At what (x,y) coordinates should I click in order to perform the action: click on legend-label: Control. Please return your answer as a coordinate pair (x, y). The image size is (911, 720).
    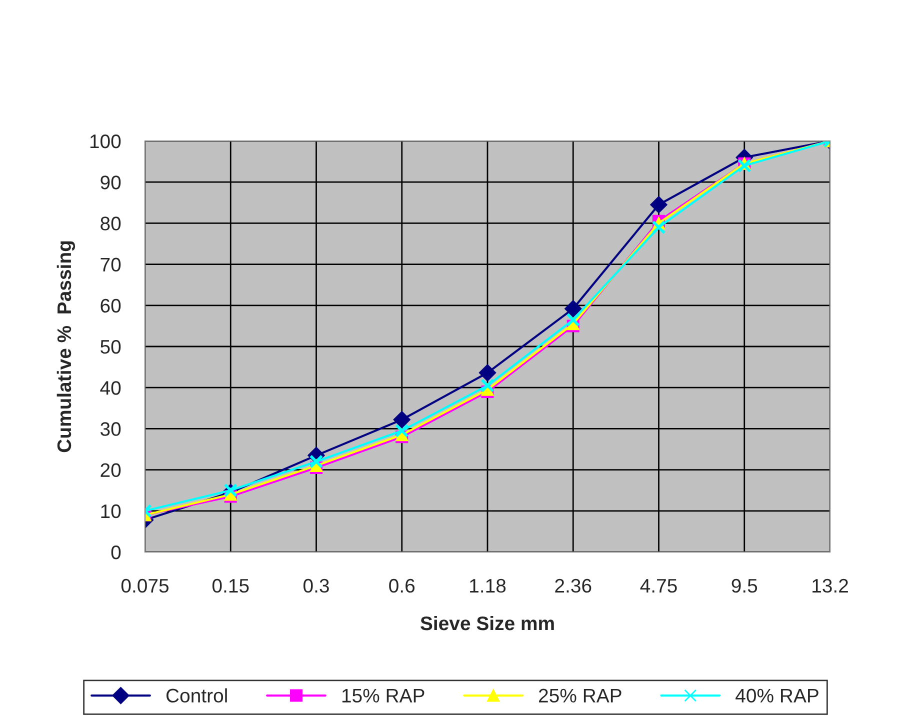
    Looking at the image, I should click on (196, 695).